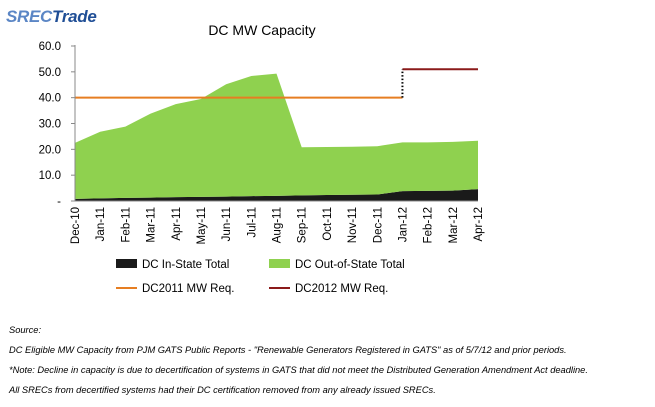 This screenshot has width=655, height=407. What do you see at coordinates (378, 225) in the screenshot?
I see `x-tick-label: Dec-11` at bounding box center [378, 225].